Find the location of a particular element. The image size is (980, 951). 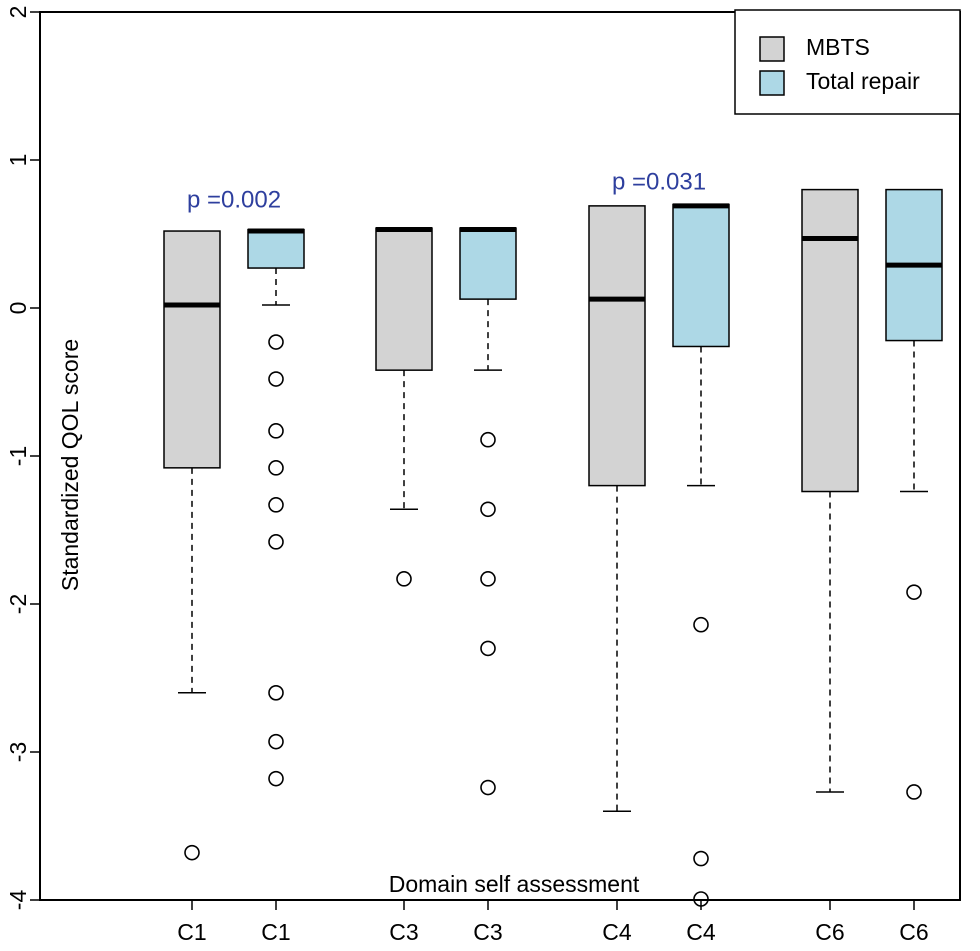

legend-swatch-total-repair is located at coordinates (772, 83).